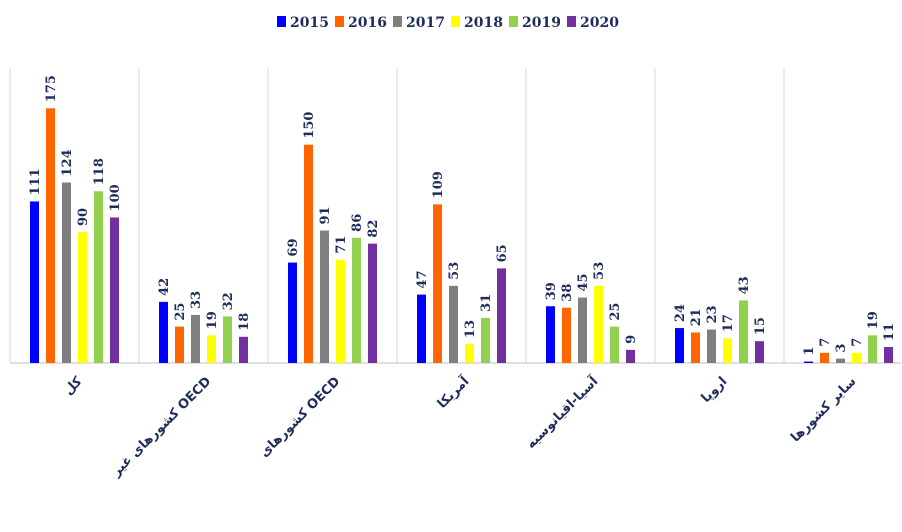 This screenshot has height=532, width=902. What do you see at coordinates (51, 88) in the screenshot?
I see `value-label: 175` at bounding box center [51, 88].